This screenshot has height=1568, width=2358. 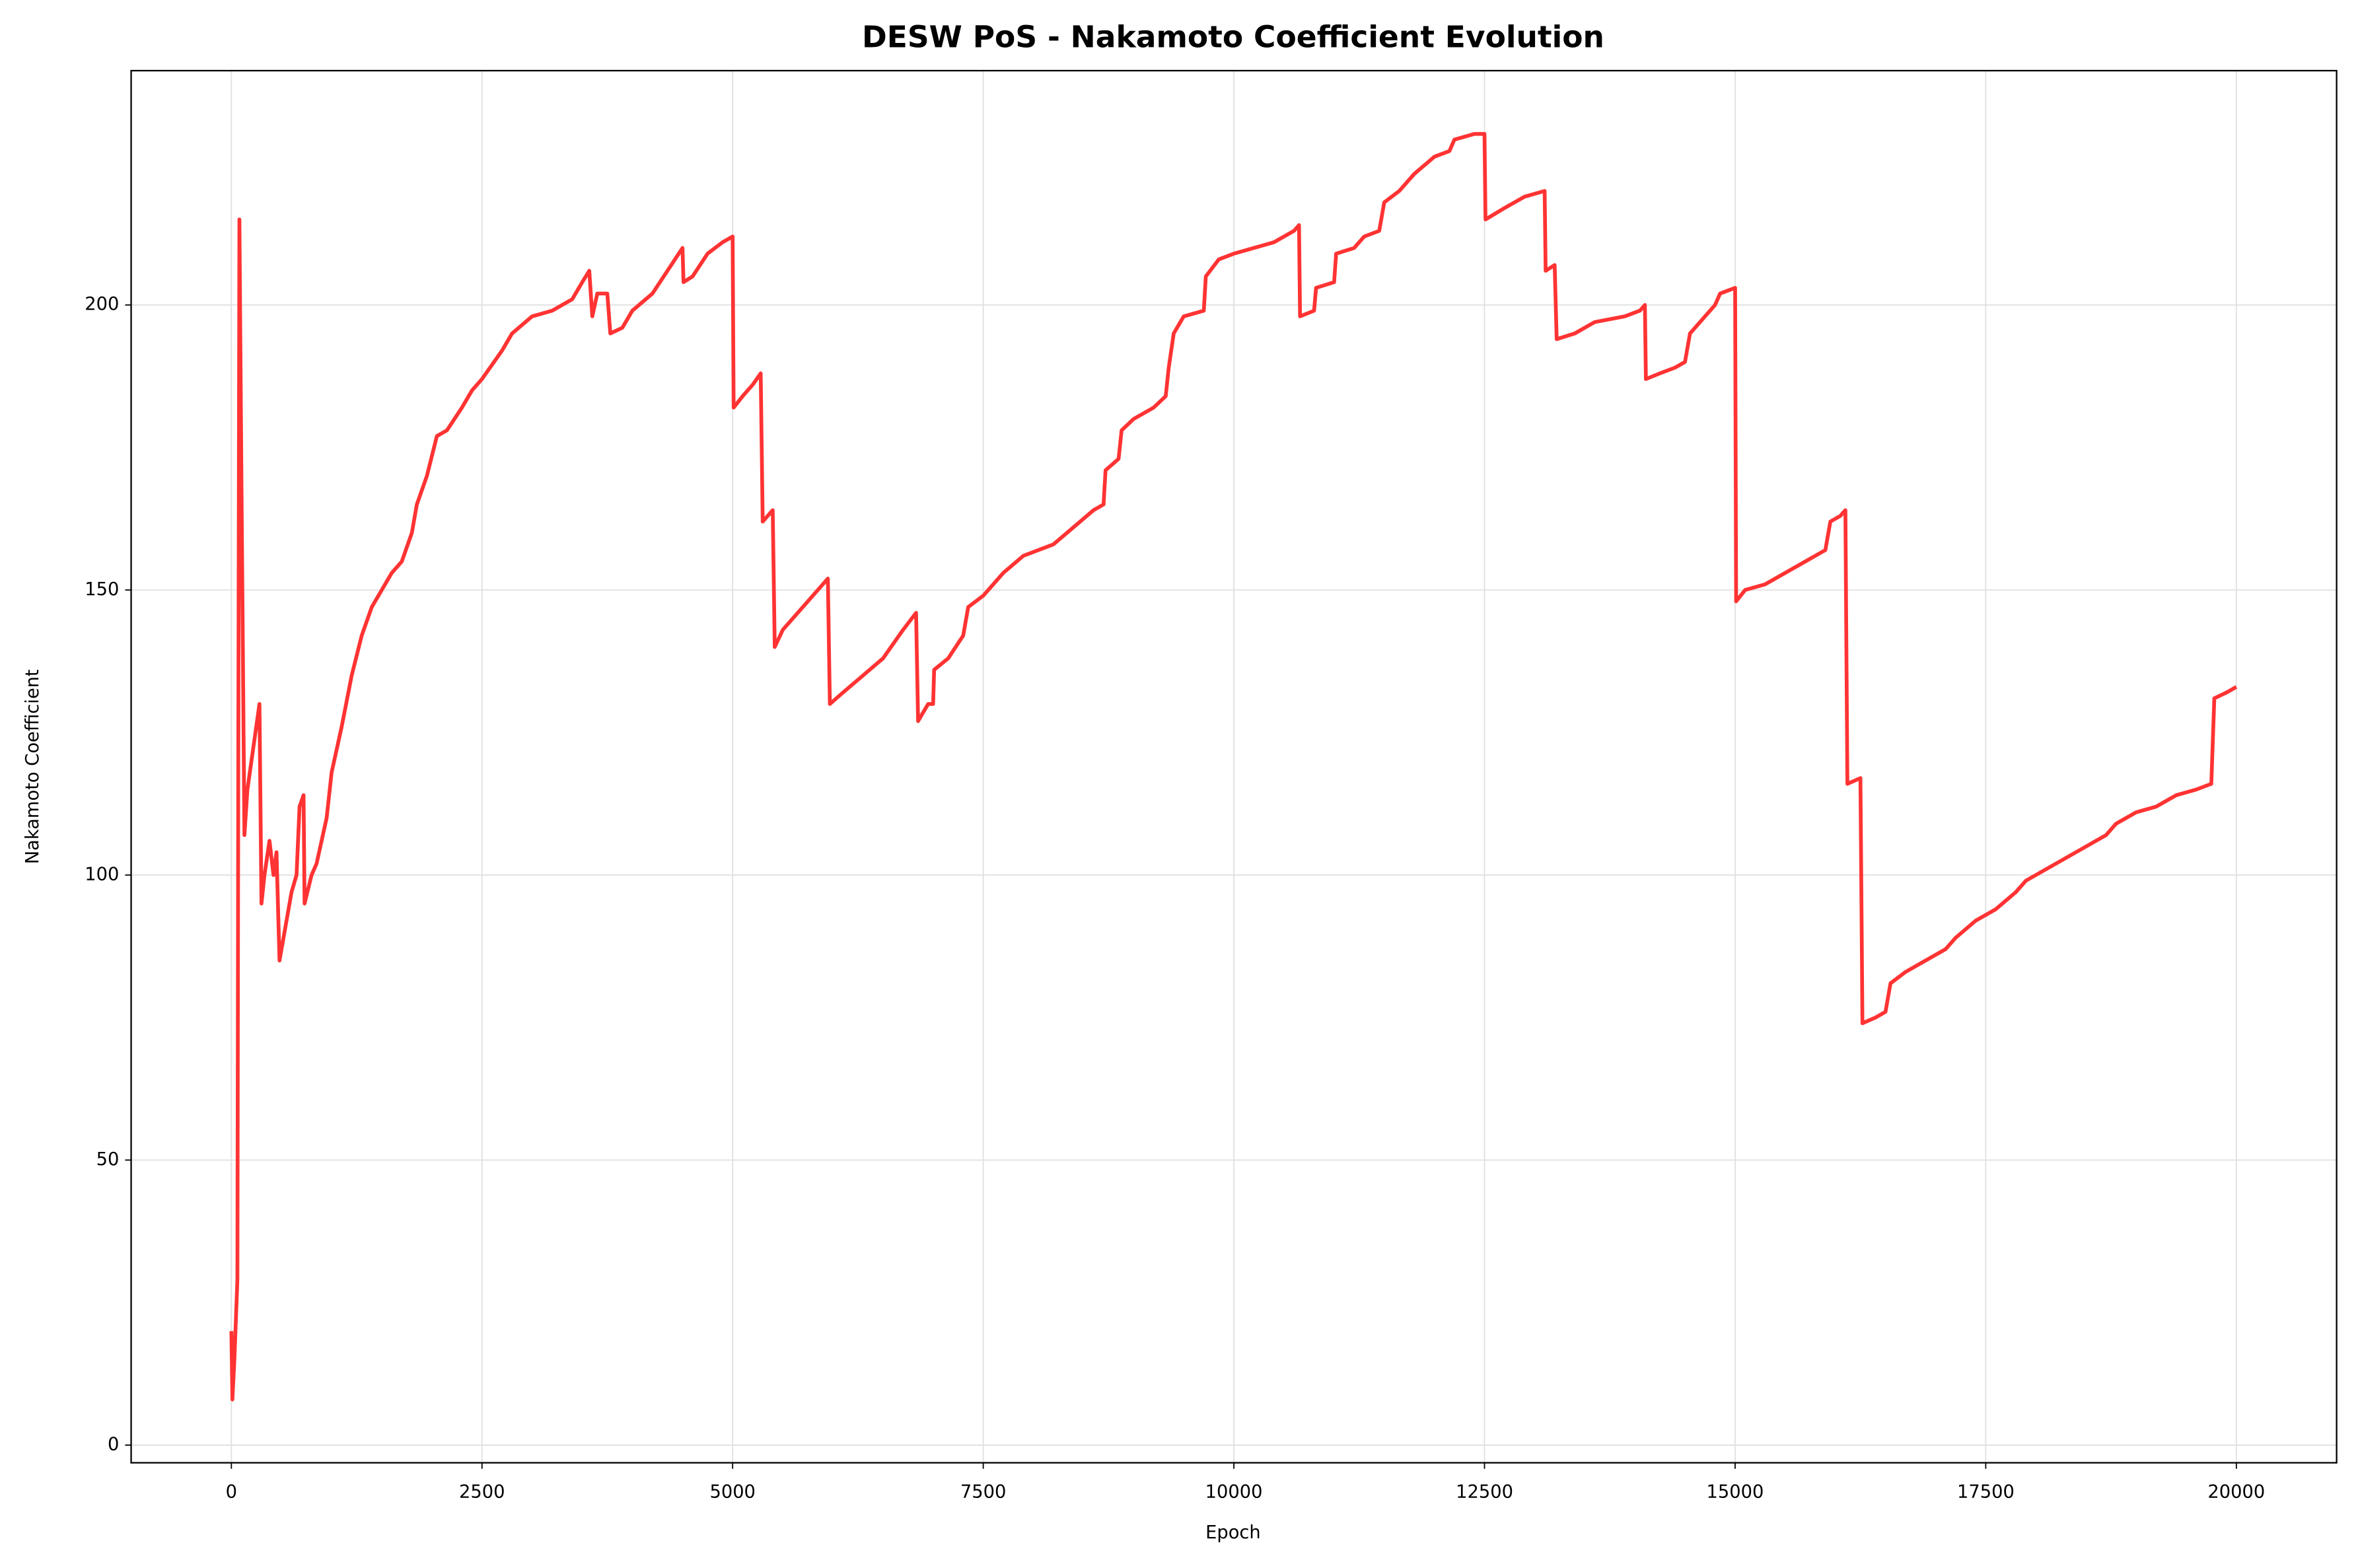 I want to click on y-tick-label: 50, so click(x=108, y=1159).